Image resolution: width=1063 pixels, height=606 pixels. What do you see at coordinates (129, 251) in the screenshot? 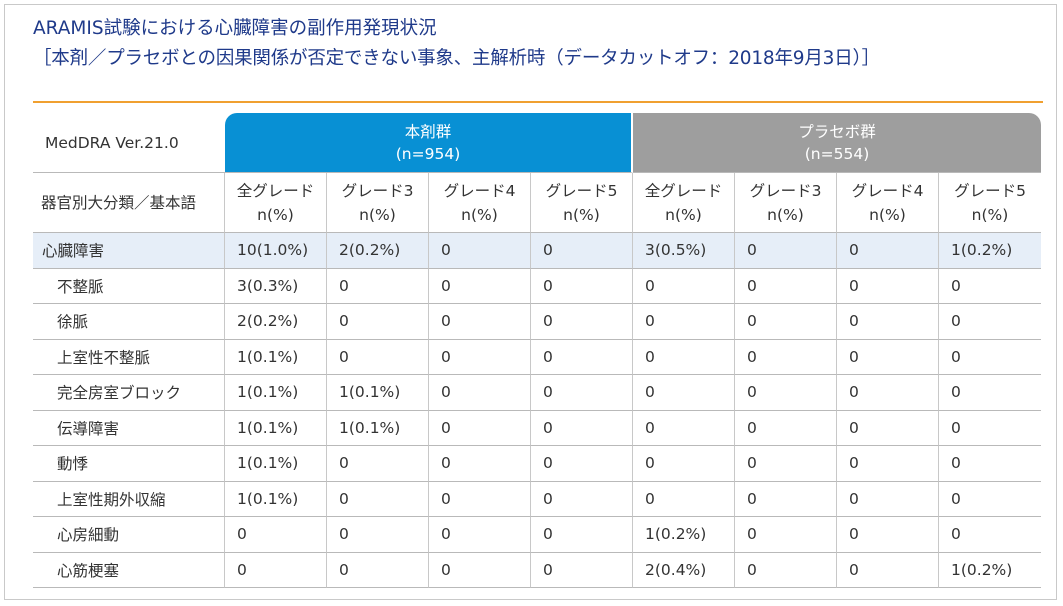
I see `term-cell: 心臓障害` at bounding box center [129, 251].